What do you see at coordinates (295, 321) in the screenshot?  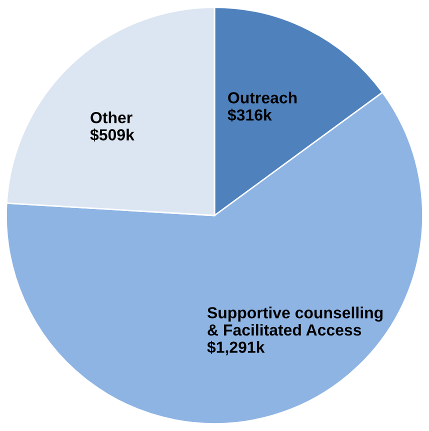 I see `slice-label: Supportive counselling & Facilitated Access` at bounding box center [295, 321].